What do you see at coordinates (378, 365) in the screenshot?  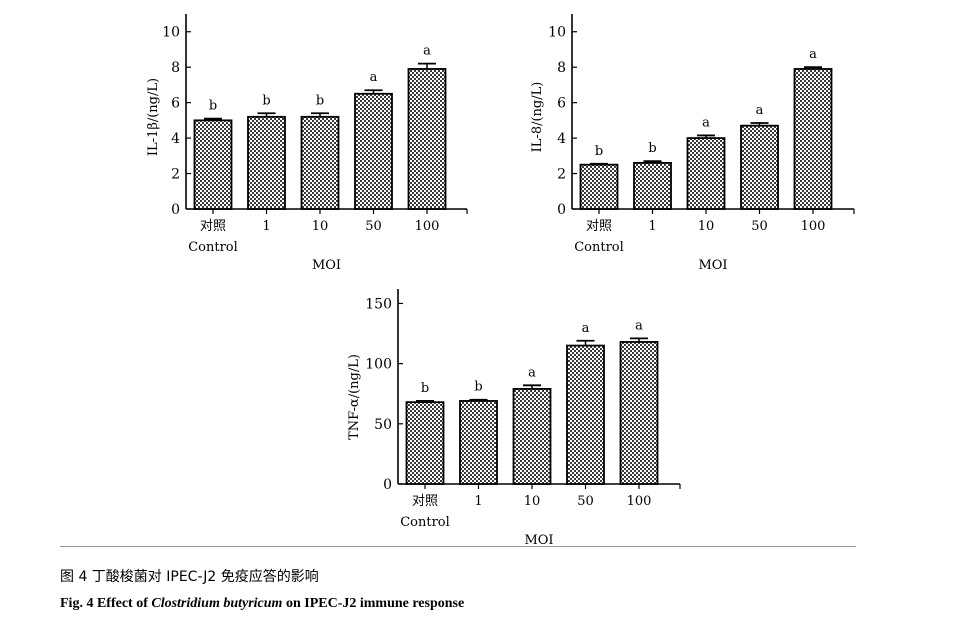 I see `y-tick-label: 100` at bounding box center [378, 365].